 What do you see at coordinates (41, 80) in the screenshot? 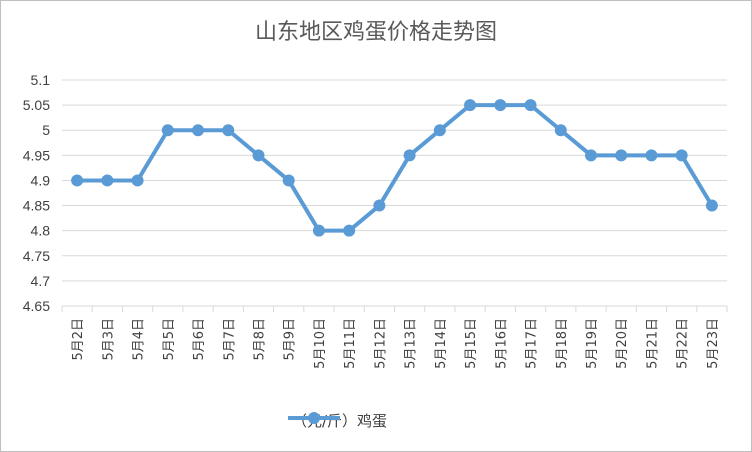
I see `y-tick-label: 5.1` at bounding box center [41, 80].